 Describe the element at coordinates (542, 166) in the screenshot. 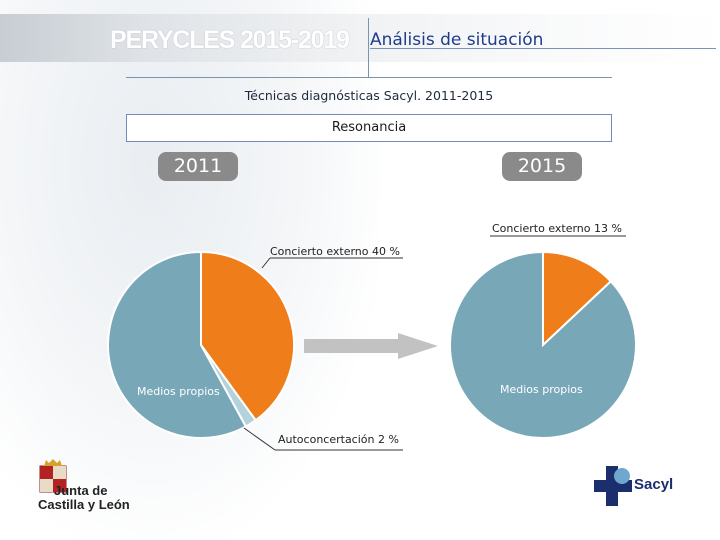

I see `year-badge-2015: 2015` at that location.